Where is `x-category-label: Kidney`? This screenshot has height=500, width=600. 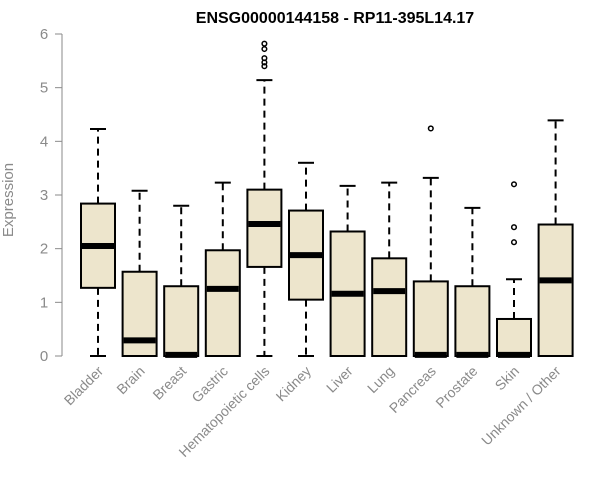 x-category-label: Kidney is located at coordinates (294, 384).